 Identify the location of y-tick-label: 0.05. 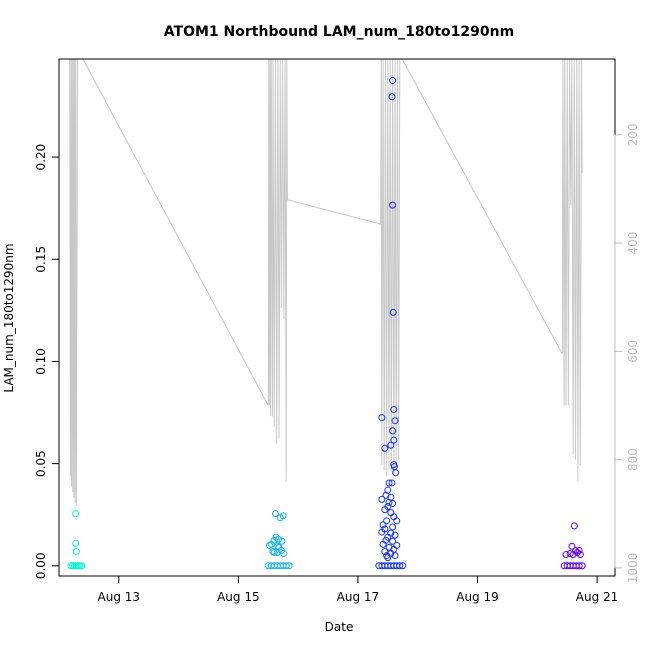
(41, 463).